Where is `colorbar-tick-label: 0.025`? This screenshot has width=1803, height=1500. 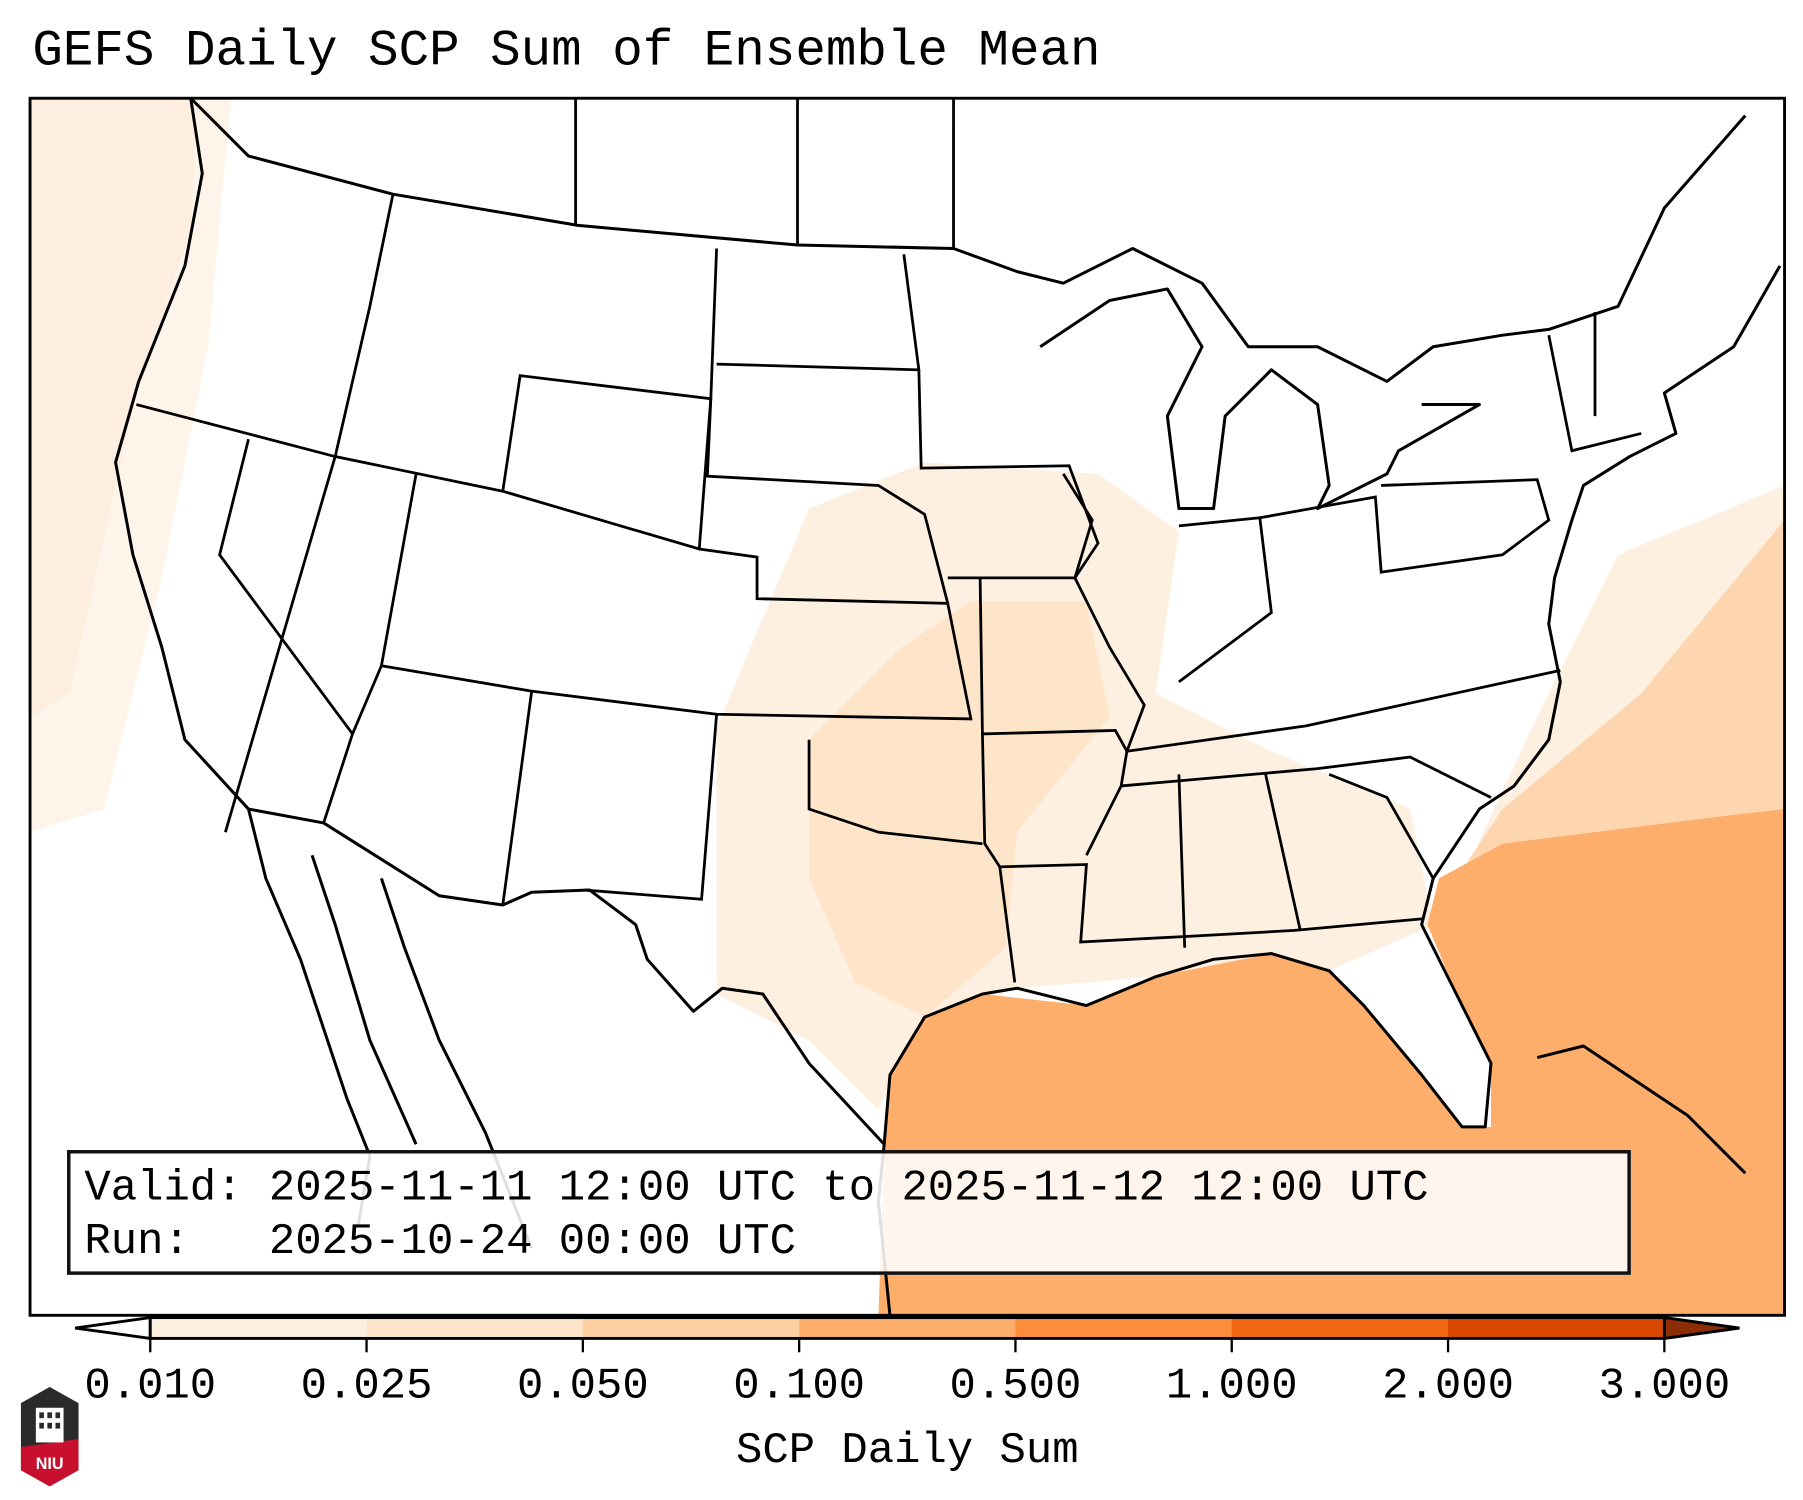
colorbar-tick-label: 0.025 is located at coordinates (366, 1386).